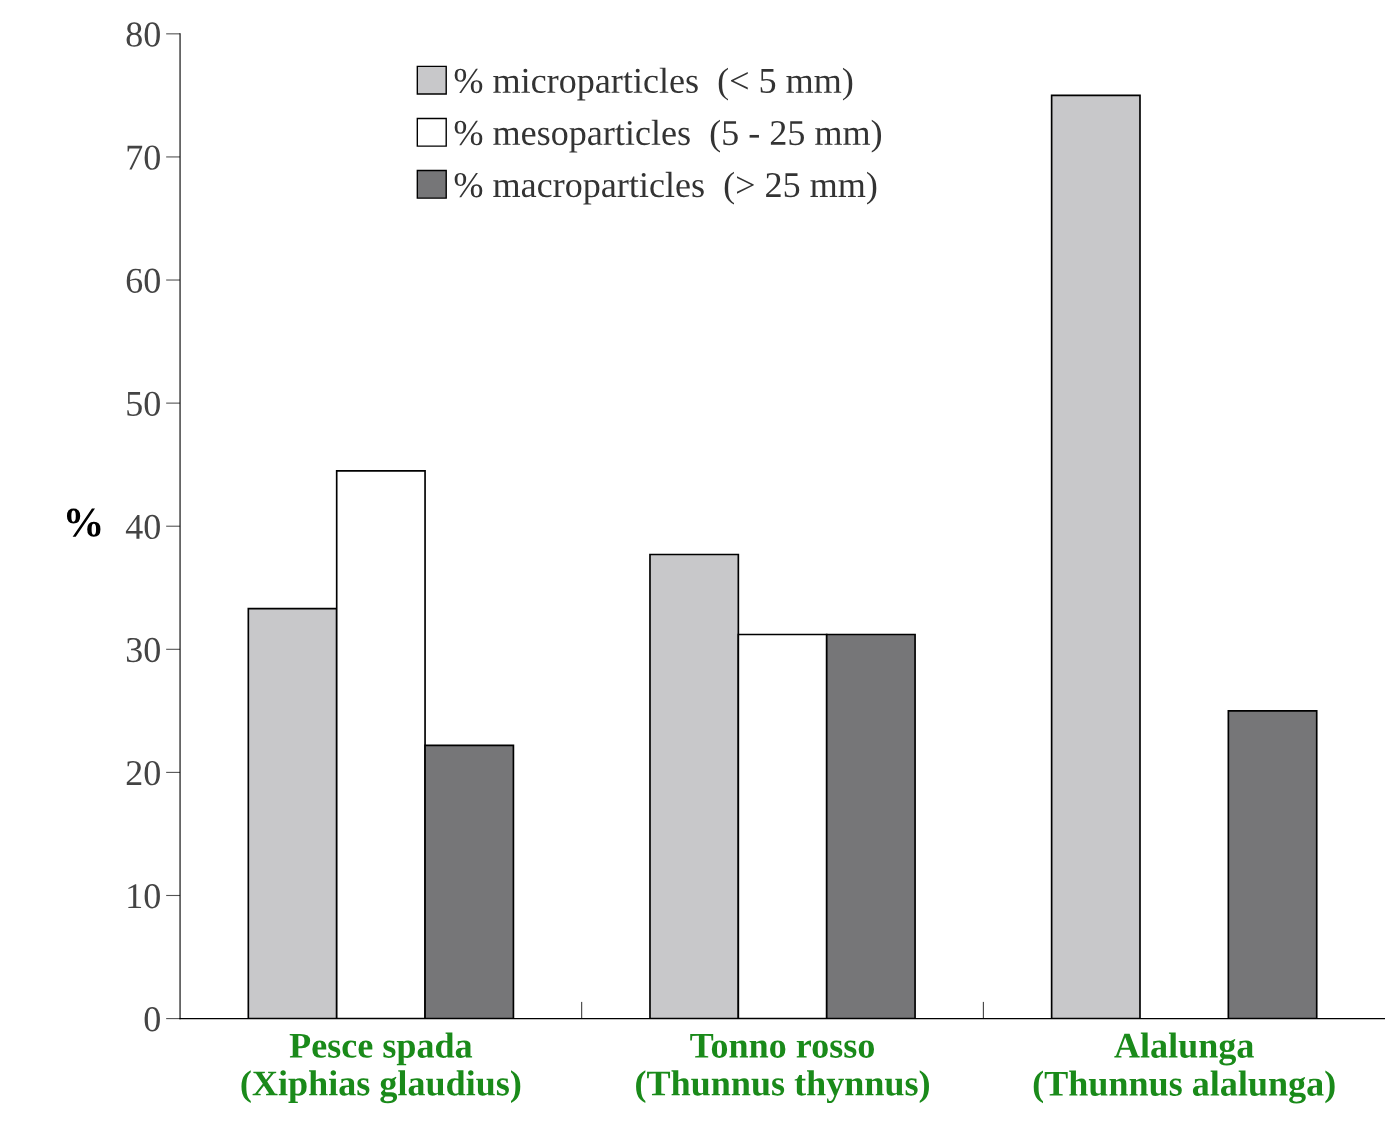 The height and width of the screenshot is (1128, 1385). I want to click on y-tick-label: 60, so click(143, 280).